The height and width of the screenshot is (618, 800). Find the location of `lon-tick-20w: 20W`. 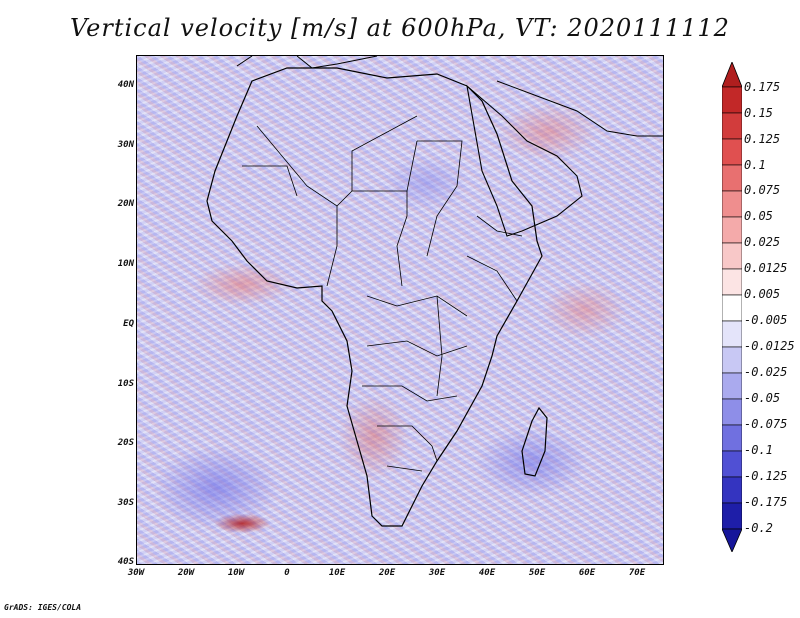

lon-tick-20w: 20W is located at coordinates (186, 573).